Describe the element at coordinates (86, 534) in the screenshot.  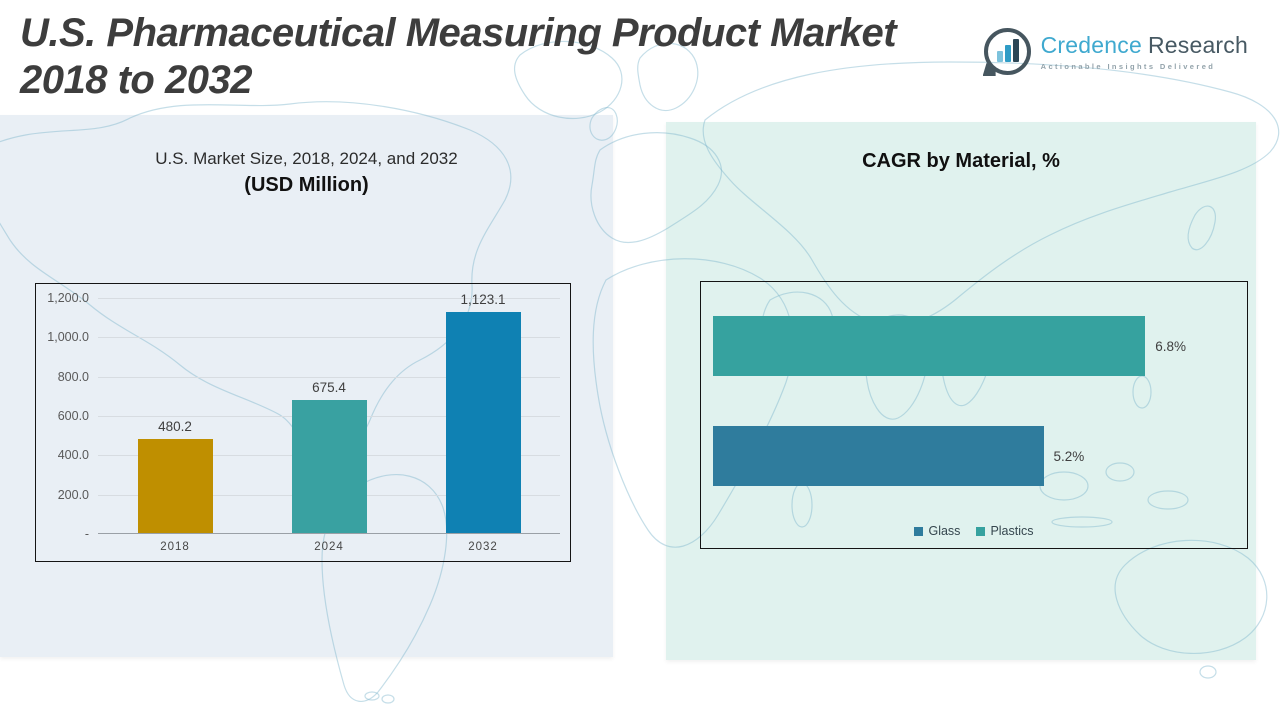
I see `y-tick-label: -` at that location.